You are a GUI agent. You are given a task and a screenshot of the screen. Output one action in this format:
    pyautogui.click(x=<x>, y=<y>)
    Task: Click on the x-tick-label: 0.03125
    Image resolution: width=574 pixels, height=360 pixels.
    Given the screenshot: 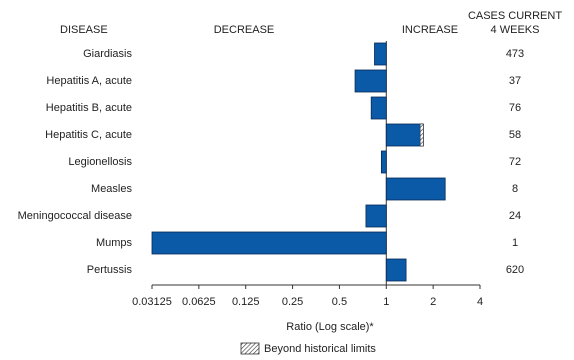 What is the action you would take?
    pyautogui.click(x=152, y=302)
    